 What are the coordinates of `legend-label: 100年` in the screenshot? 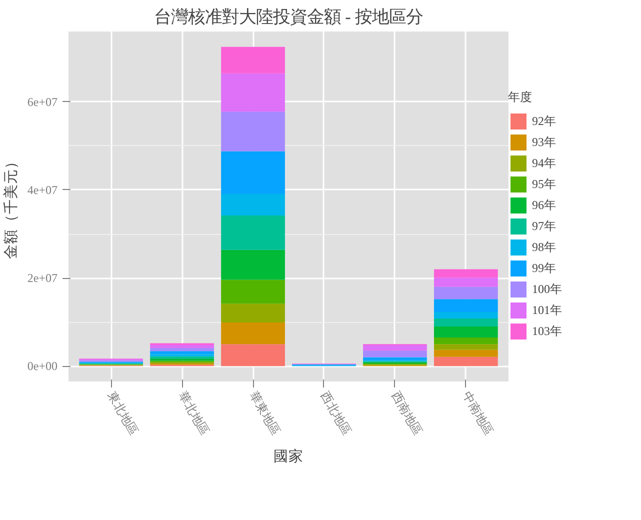 It's located at (547, 289).